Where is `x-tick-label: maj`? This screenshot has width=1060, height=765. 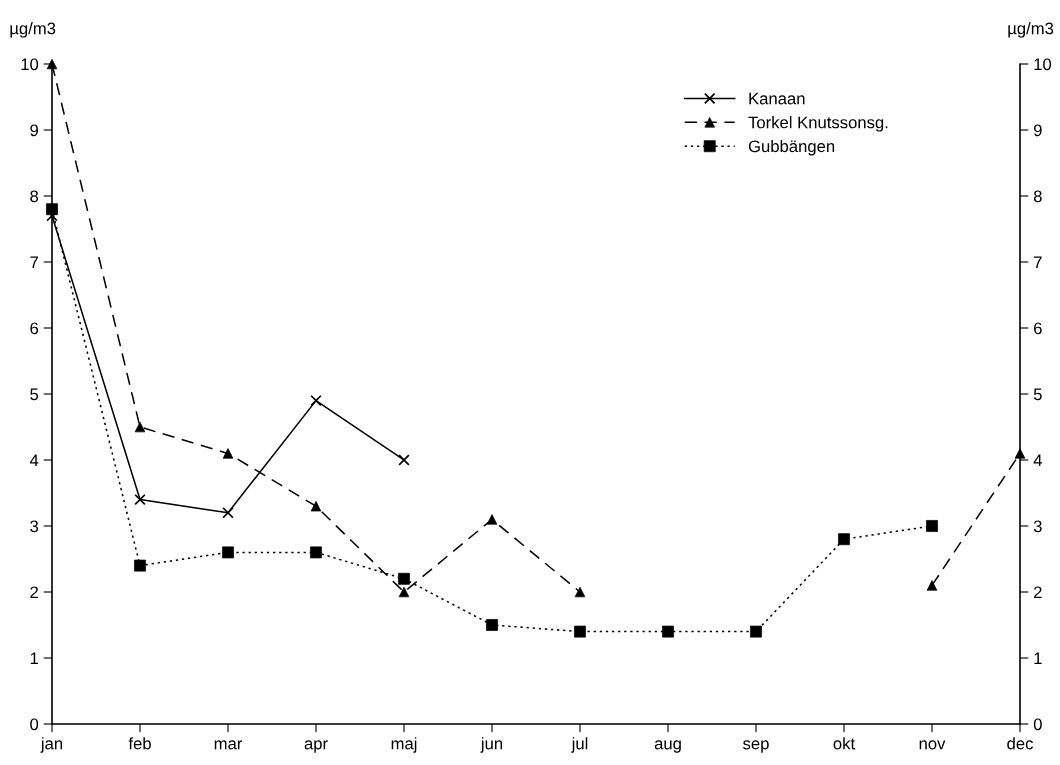
x-tick-label: maj is located at coordinates (404, 745).